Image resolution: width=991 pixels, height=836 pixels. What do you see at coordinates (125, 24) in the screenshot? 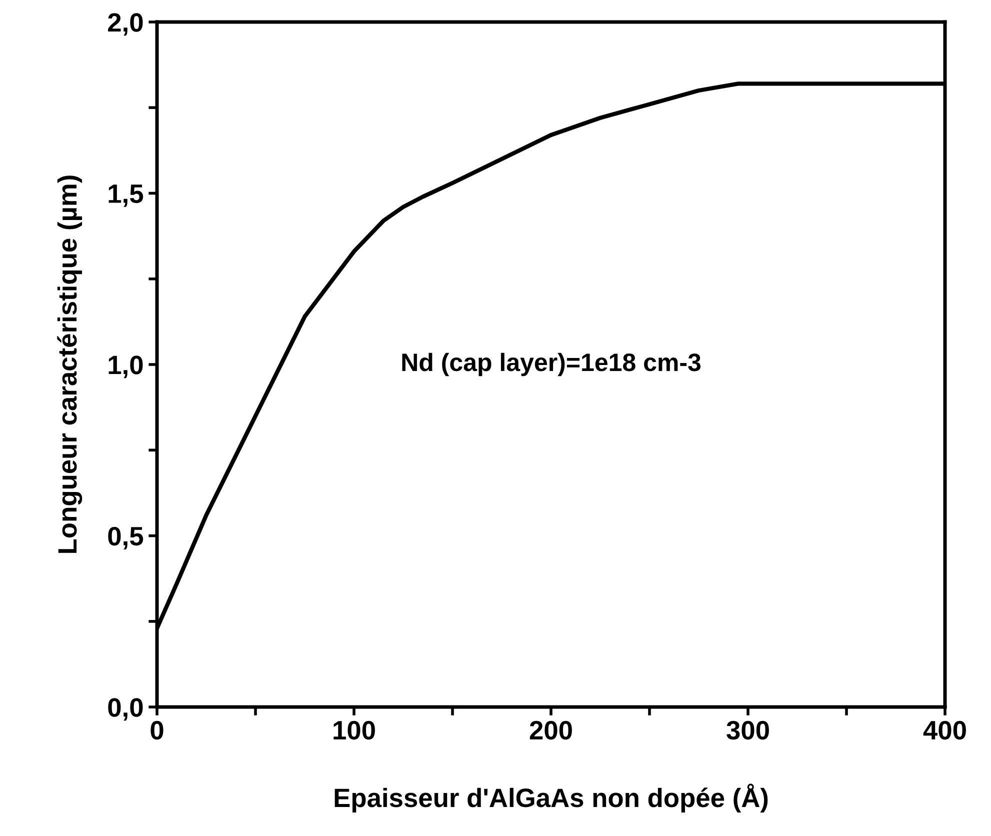
I see `y-tick-label: 2,0` at bounding box center [125, 24].